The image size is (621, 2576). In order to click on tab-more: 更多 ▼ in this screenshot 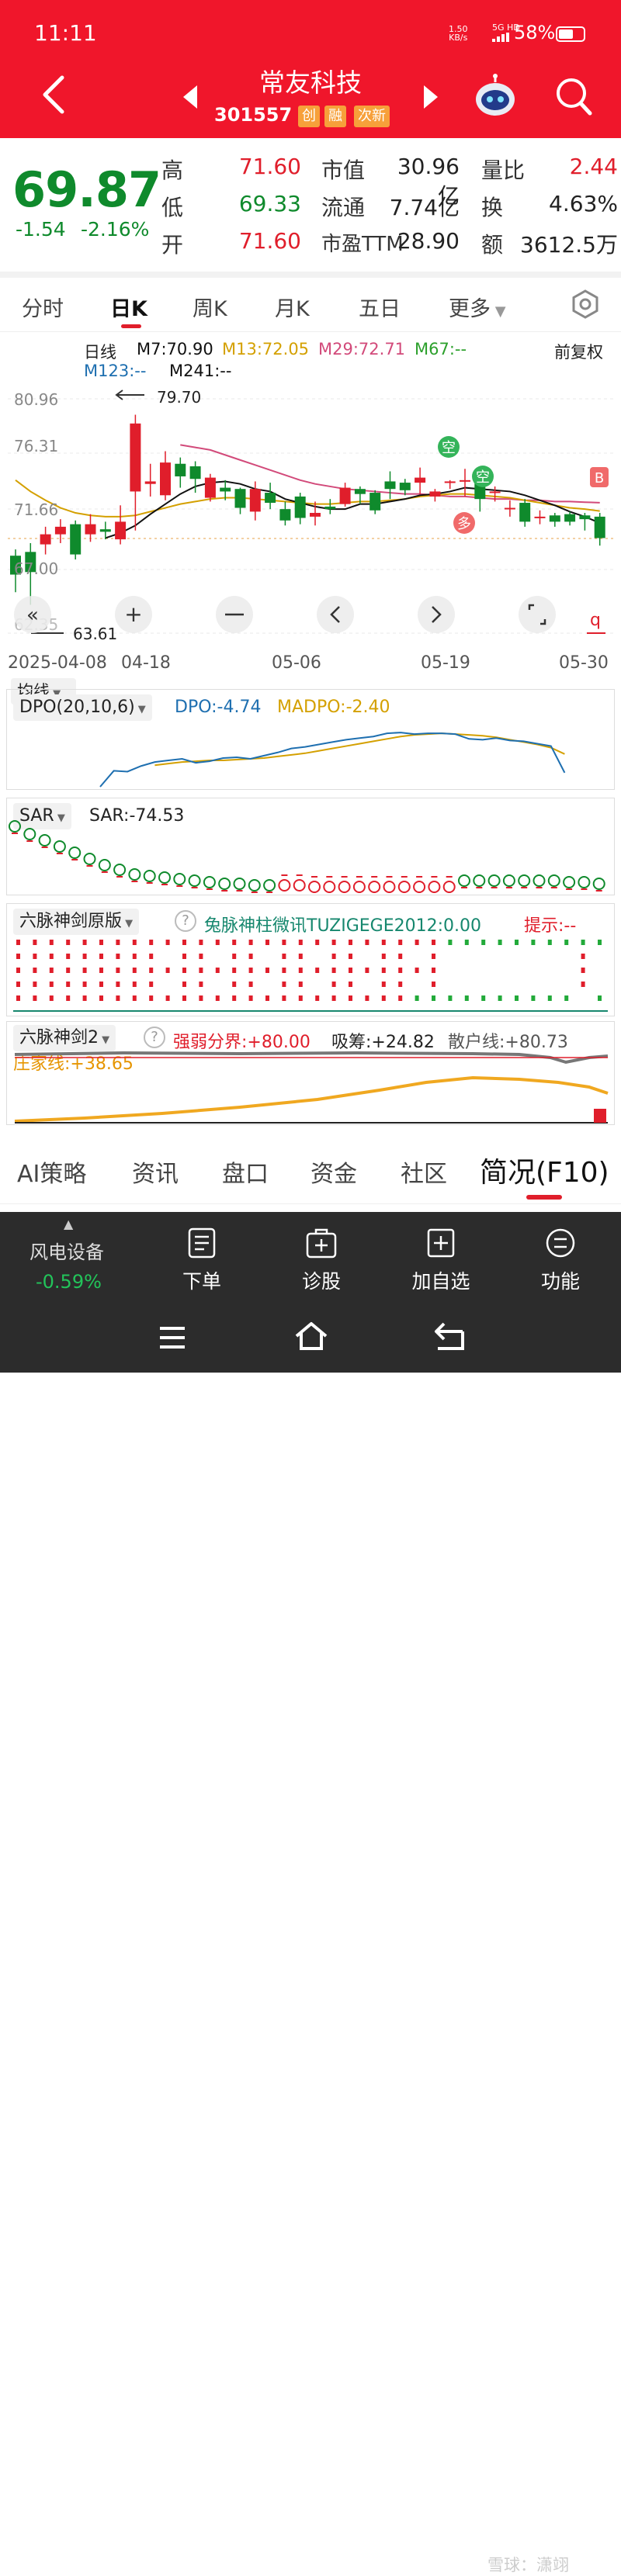, I will do `click(477, 307)`.